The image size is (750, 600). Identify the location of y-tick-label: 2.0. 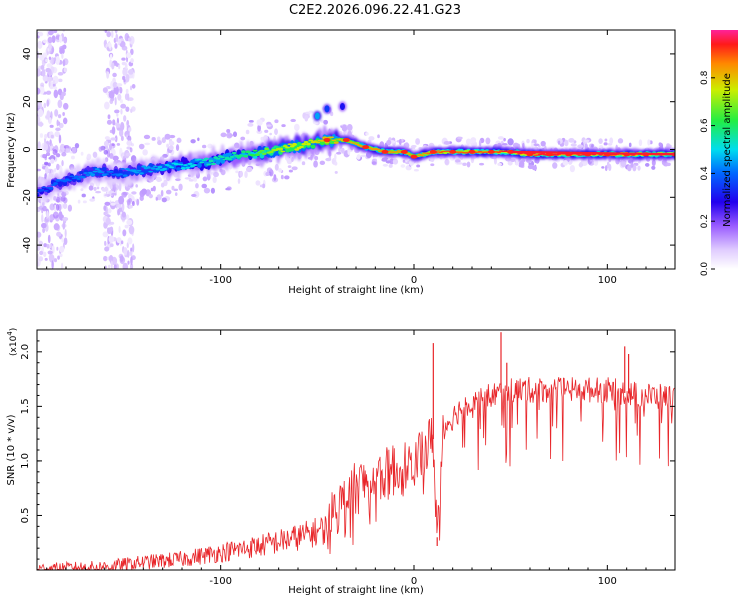
(25, 352).